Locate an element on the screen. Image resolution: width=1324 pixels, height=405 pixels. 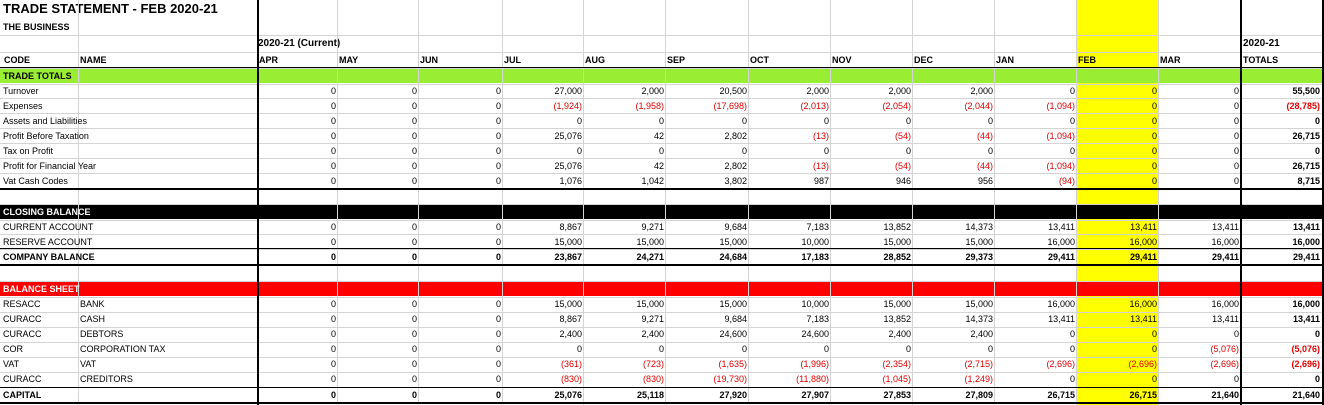
cell-value: 29,373 is located at coordinates (979, 257).